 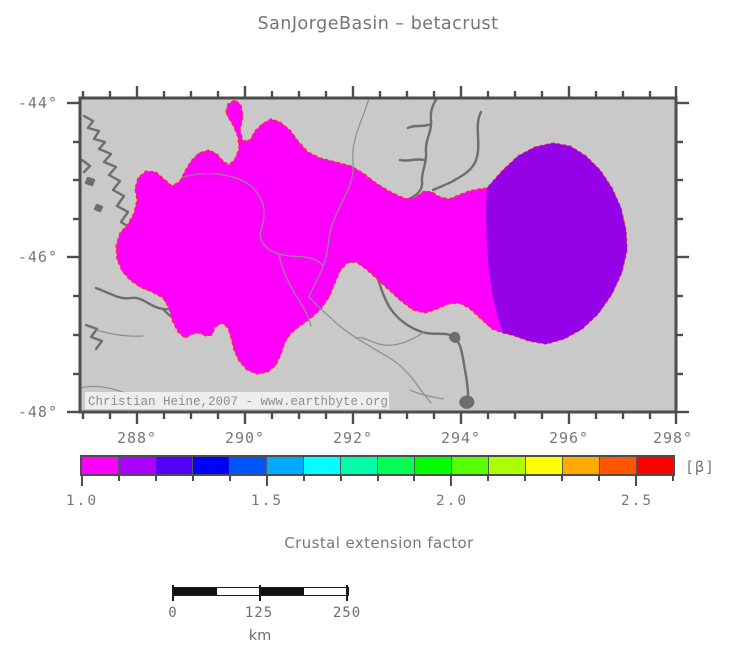 I want to click on colorbar, so click(x=377, y=465).